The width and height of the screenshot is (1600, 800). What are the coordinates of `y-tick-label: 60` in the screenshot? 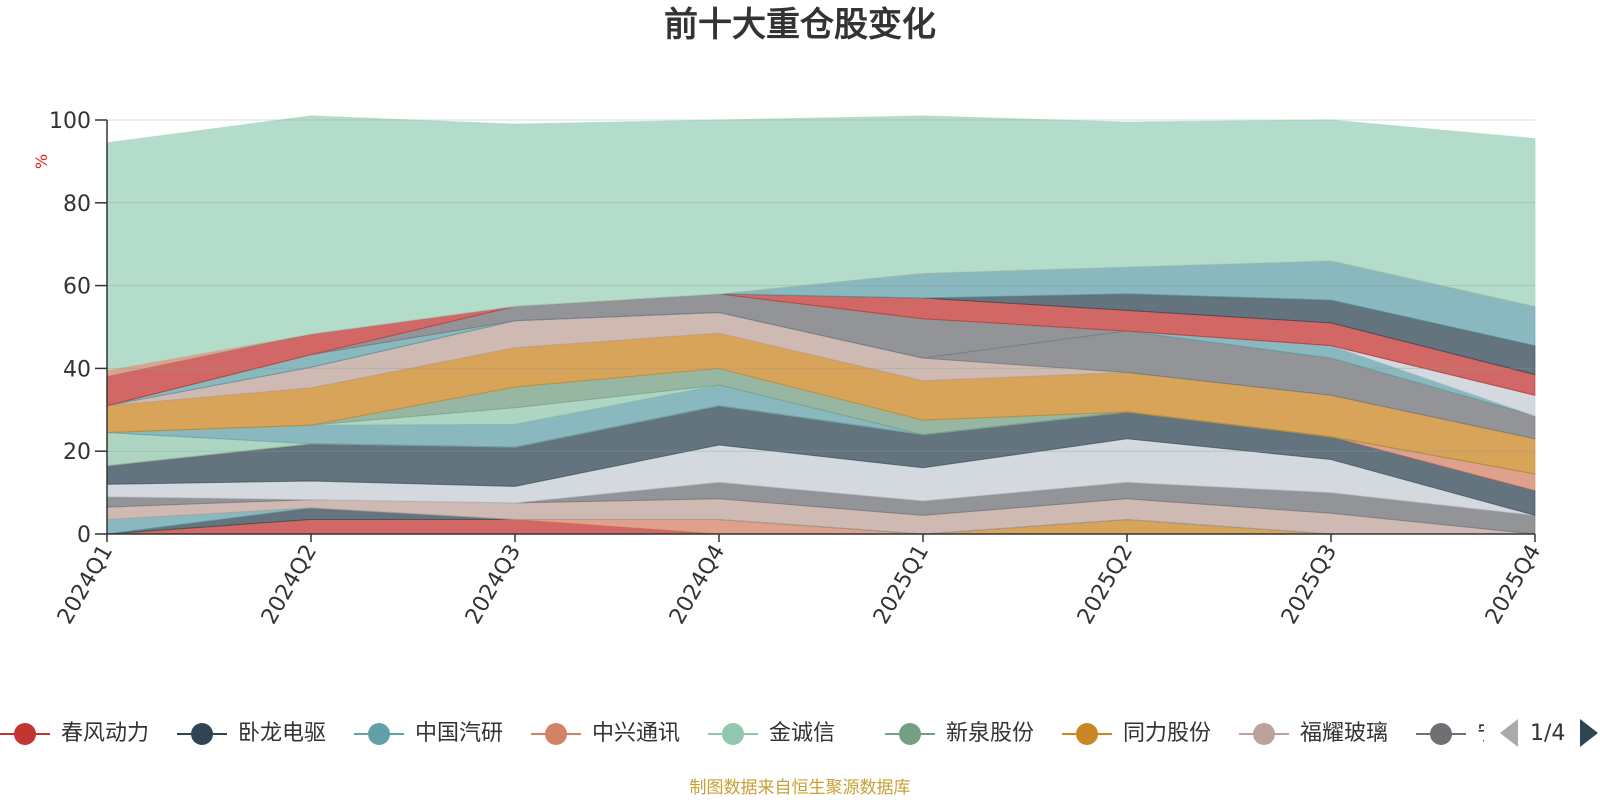 It's located at (77, 287).